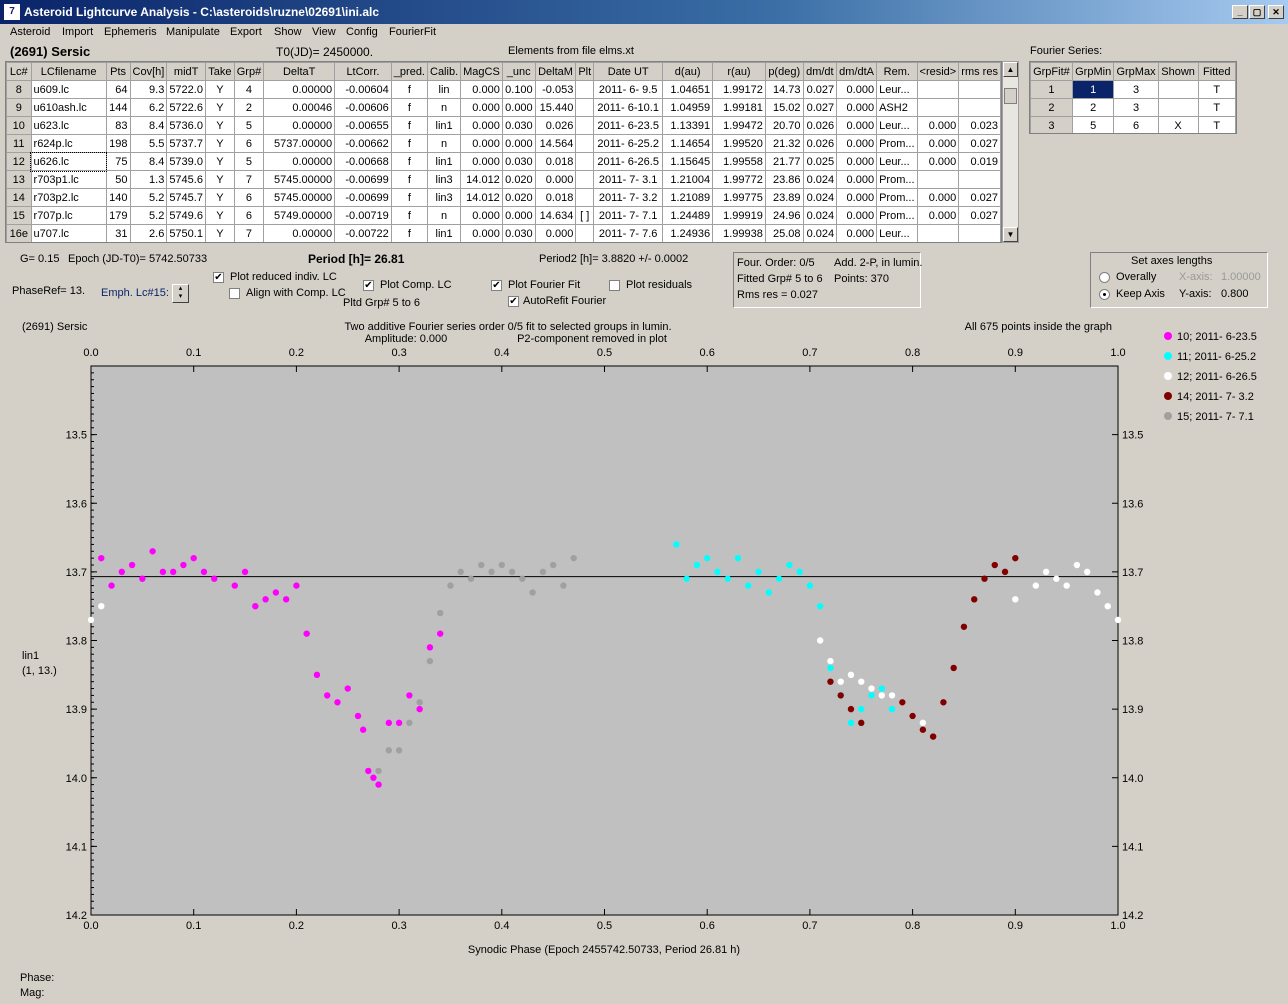 The width and height of the screenshot is (1288, 1004). What do you see at coordinates (555, 215) in the screenshot?
I see `lc-cell: 14.634` at bounding box center [555, 215].